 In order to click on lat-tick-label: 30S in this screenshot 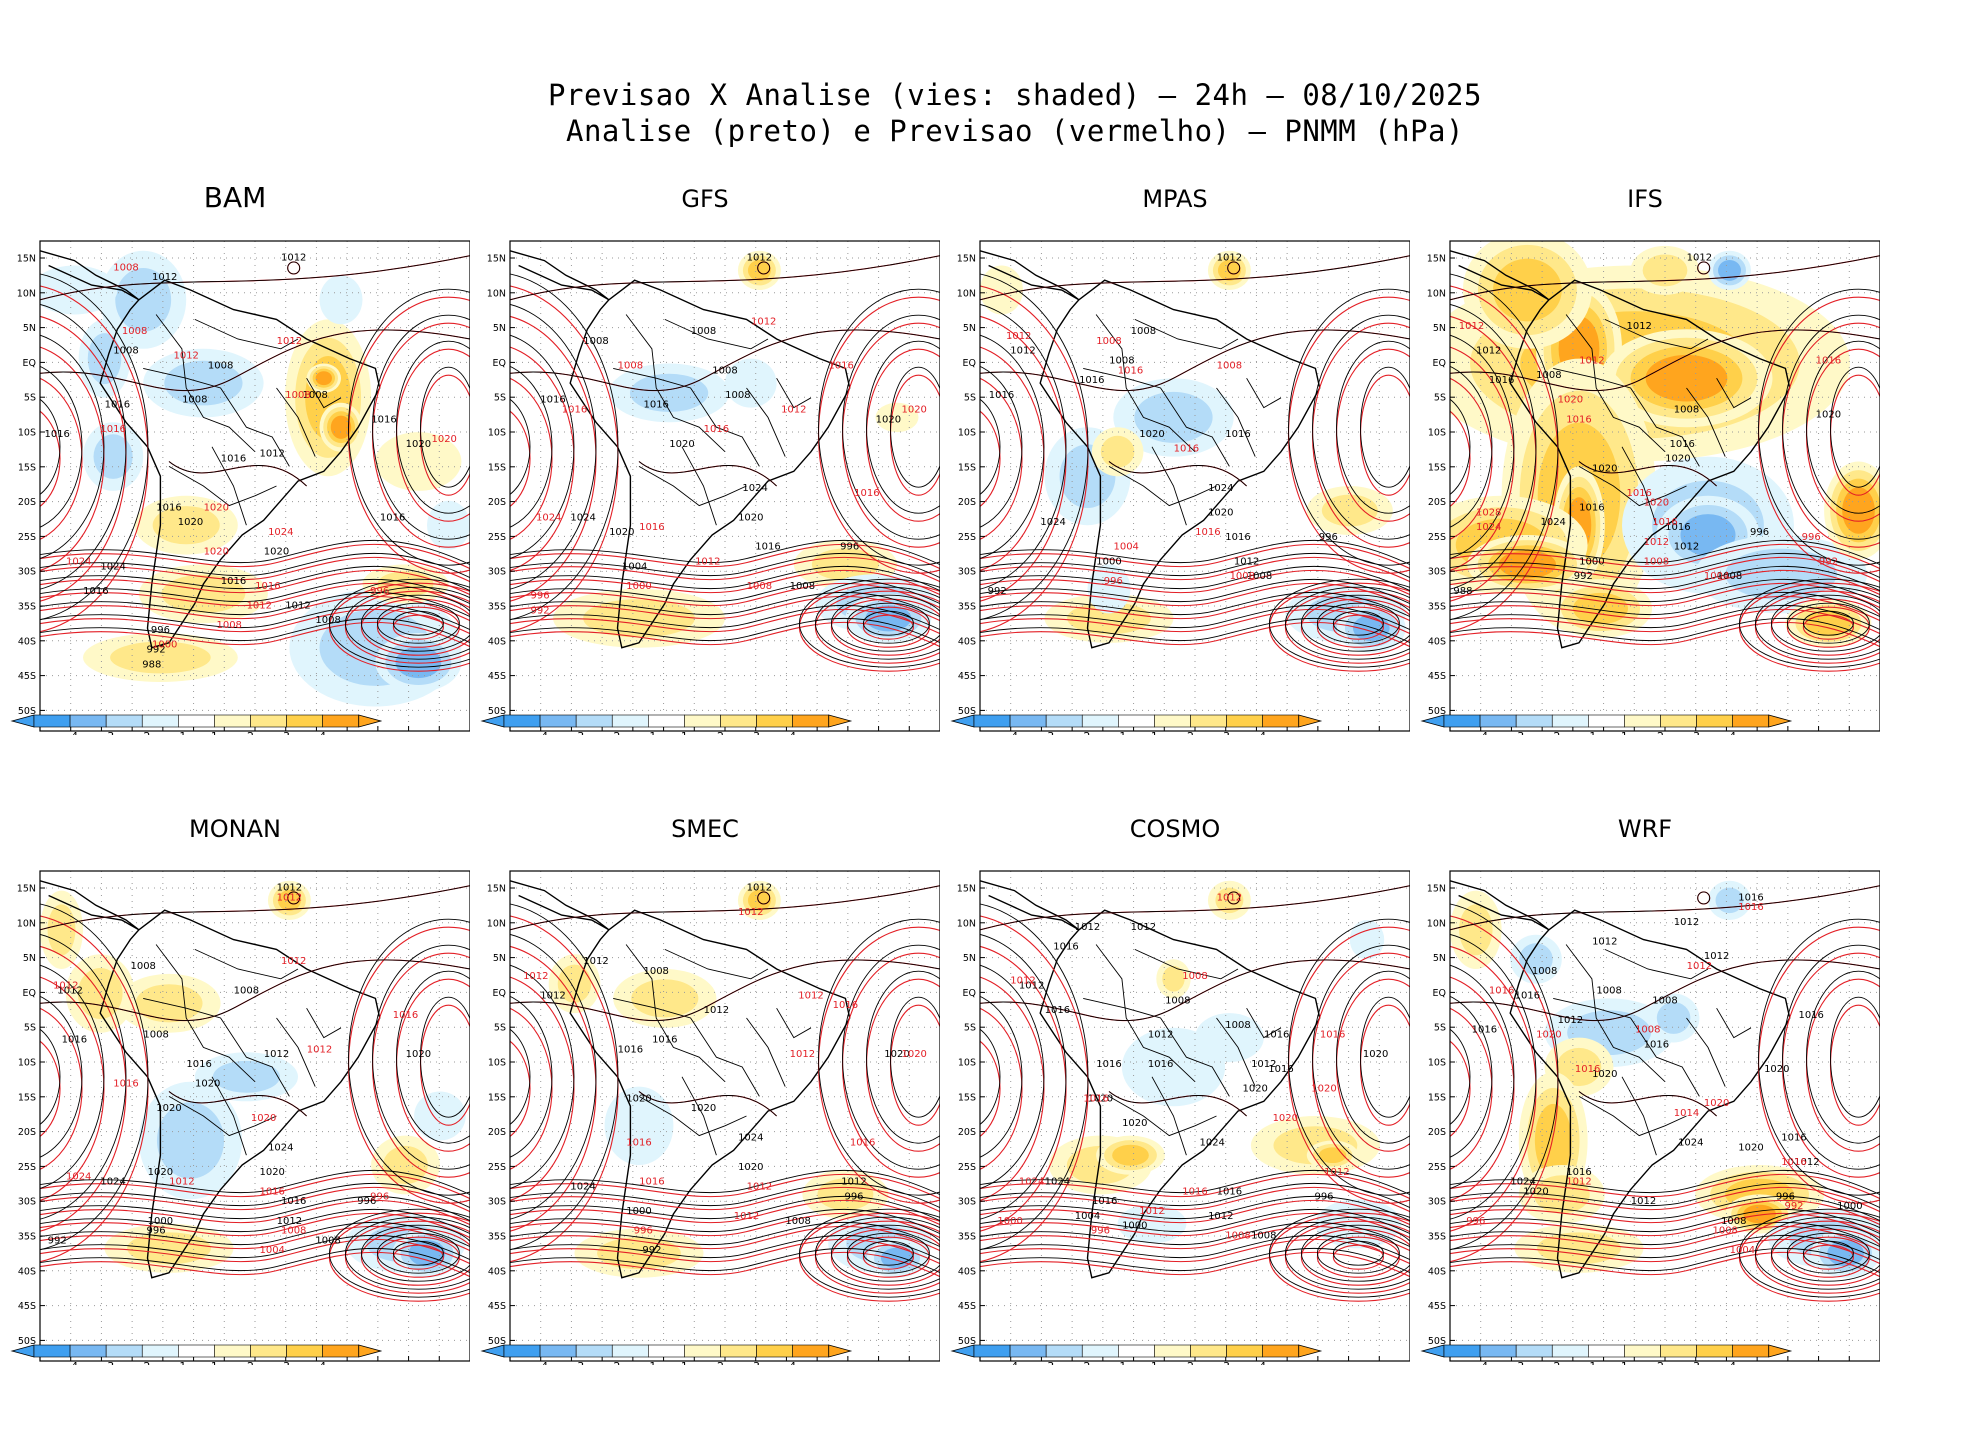, I will do `click(967, 1202)`.